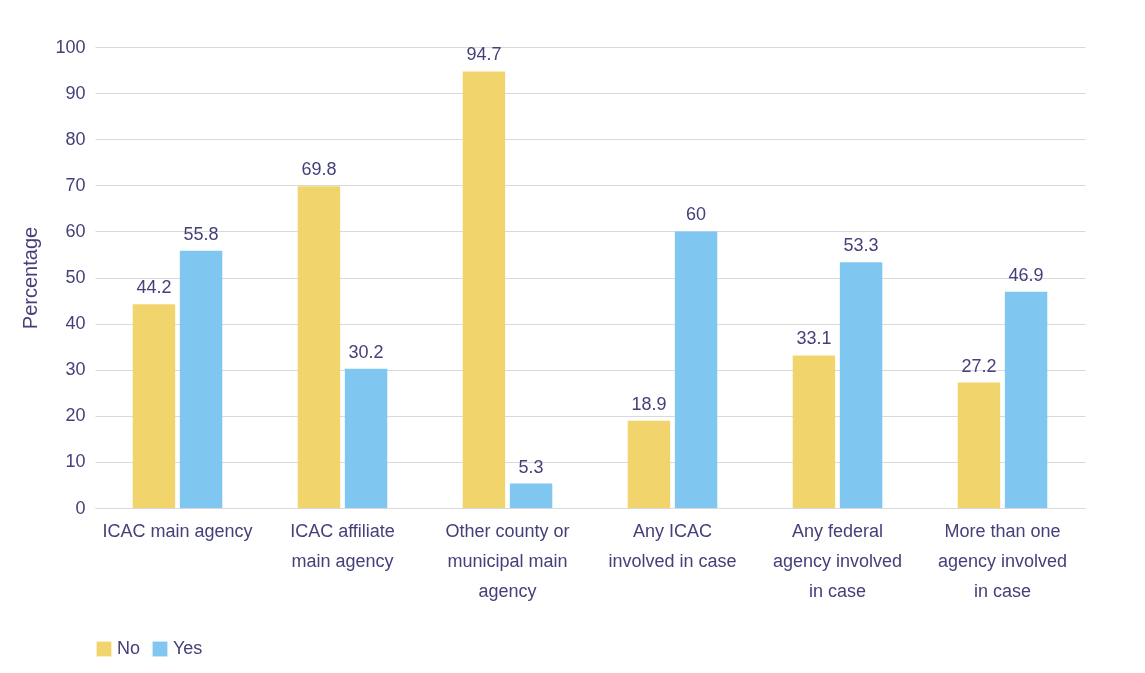  Describe the element at coordinates (649, 403) in the screenshot. I see `data-label: 18.9` at that location.